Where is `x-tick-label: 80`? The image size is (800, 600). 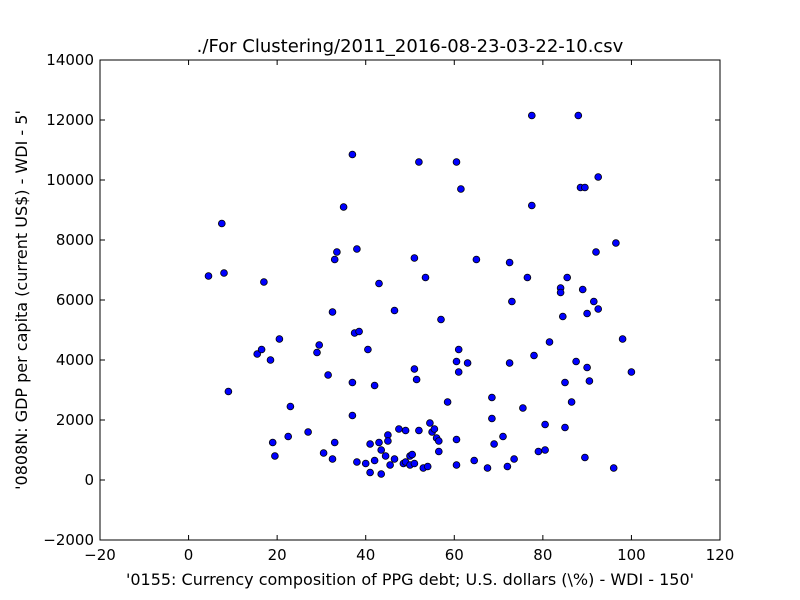 x-tick-label: 80 is located at coordinates (542, 555).